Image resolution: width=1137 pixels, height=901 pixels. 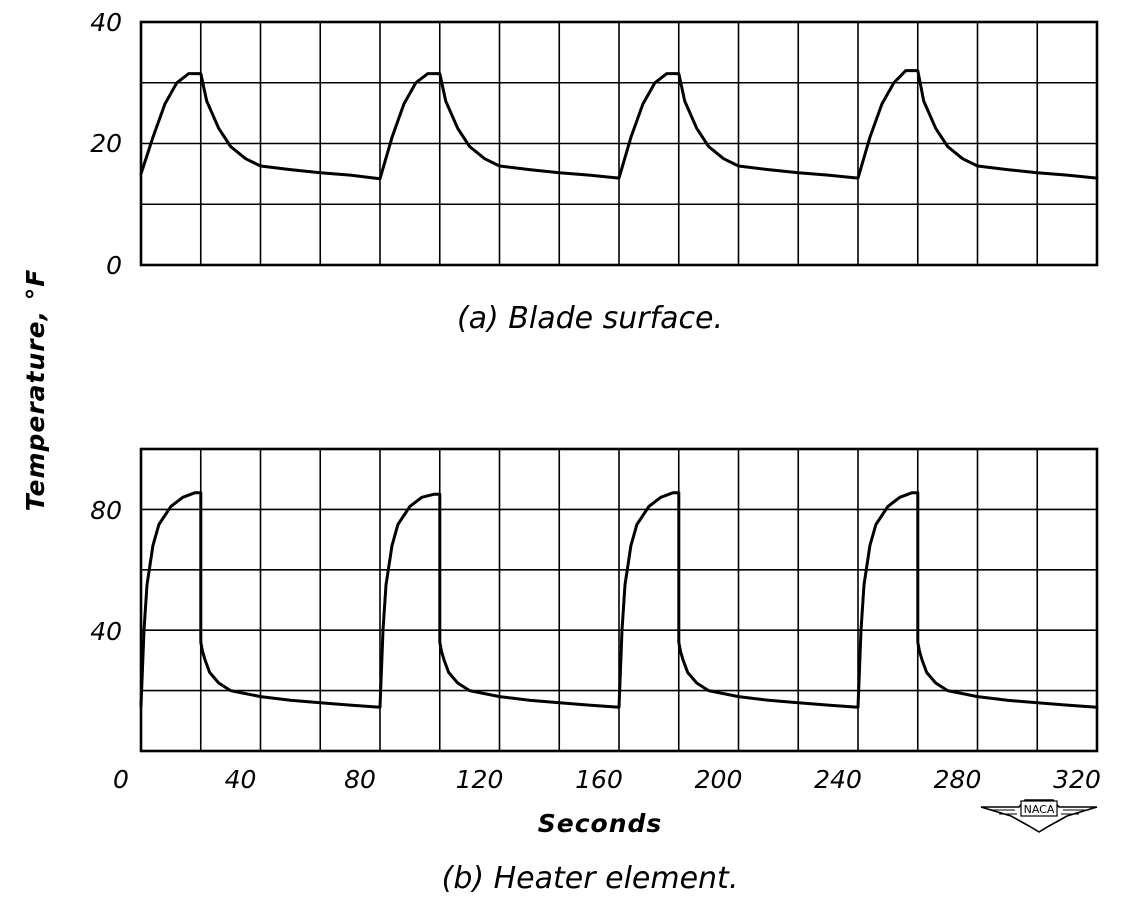 What do you see at coordinates (360, 779) in the screenshot?
I see `panel-b-xtick: 80` at bounding box center [360, 779].